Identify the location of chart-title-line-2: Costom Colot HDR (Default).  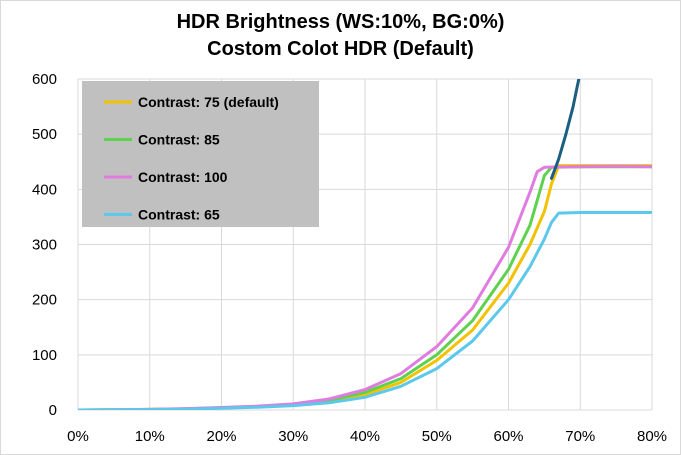
(340, 49).